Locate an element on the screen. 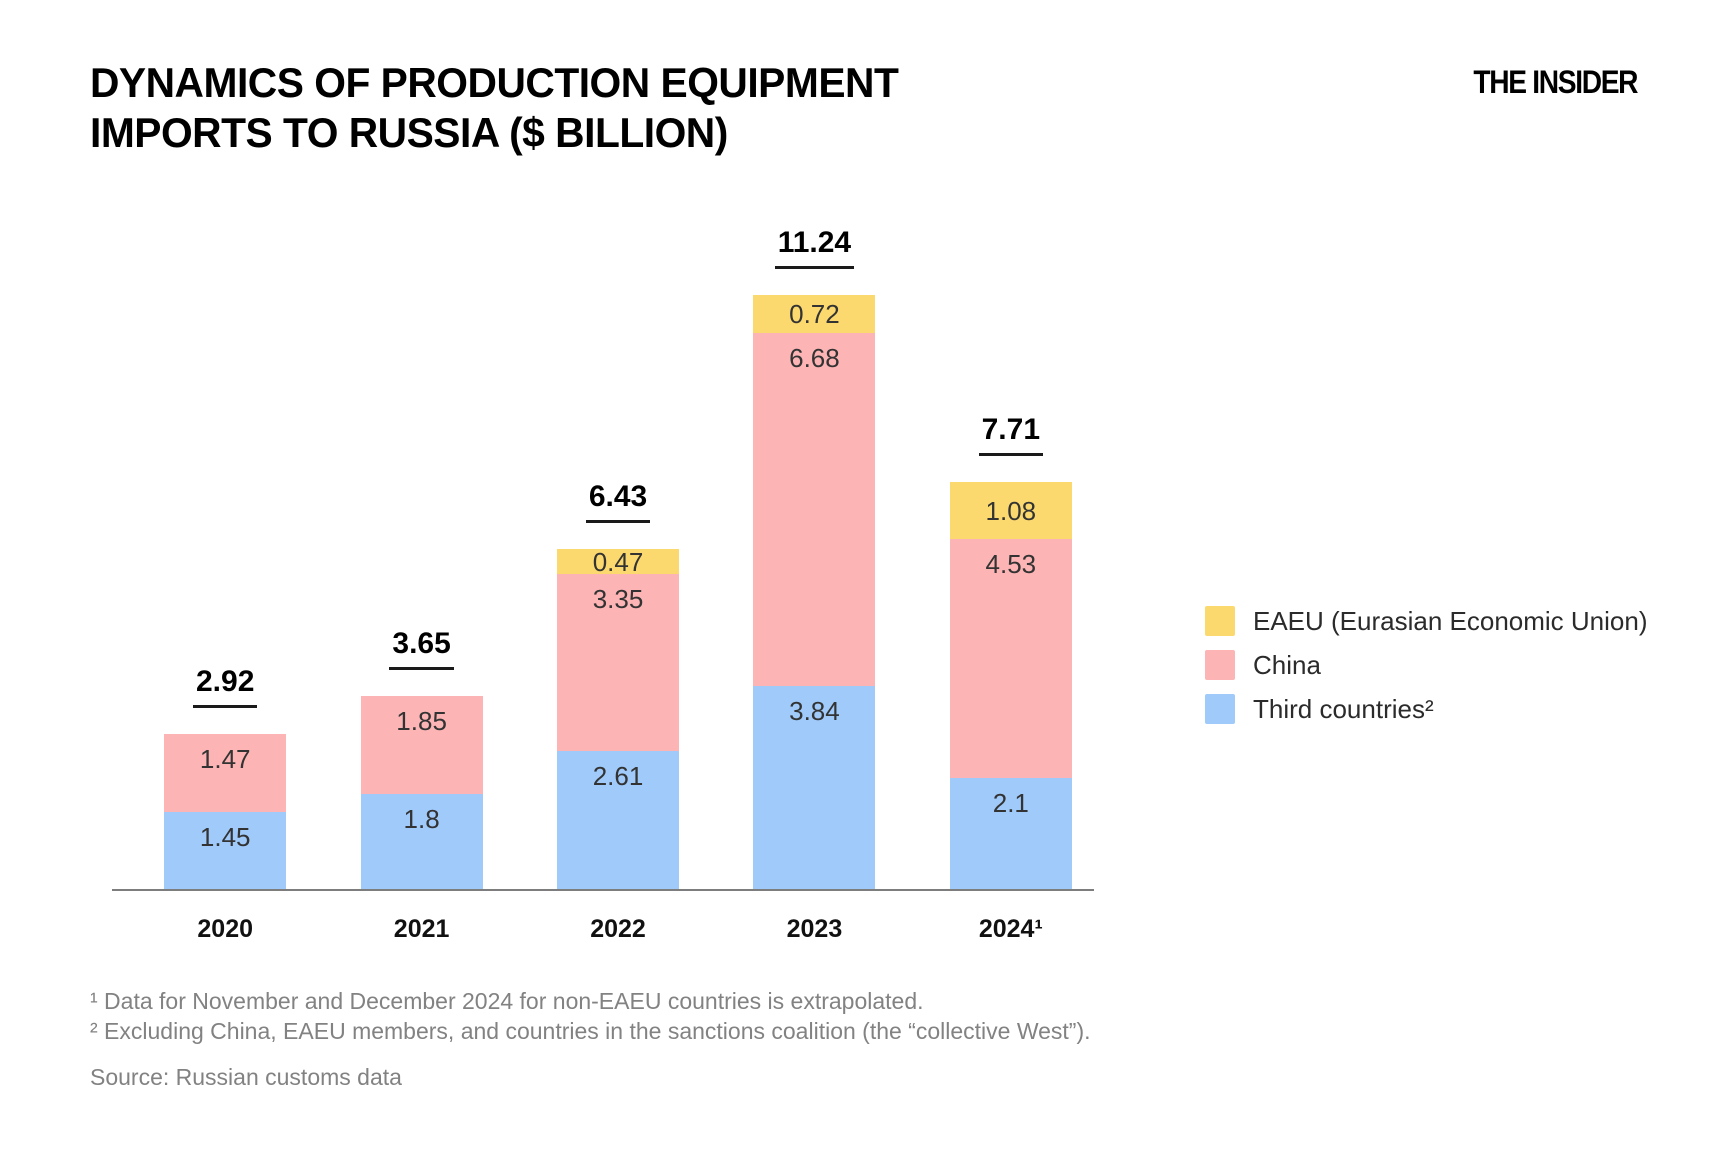  stacked-bar: 1.47 1.45 is located at coordinates (225, 811).